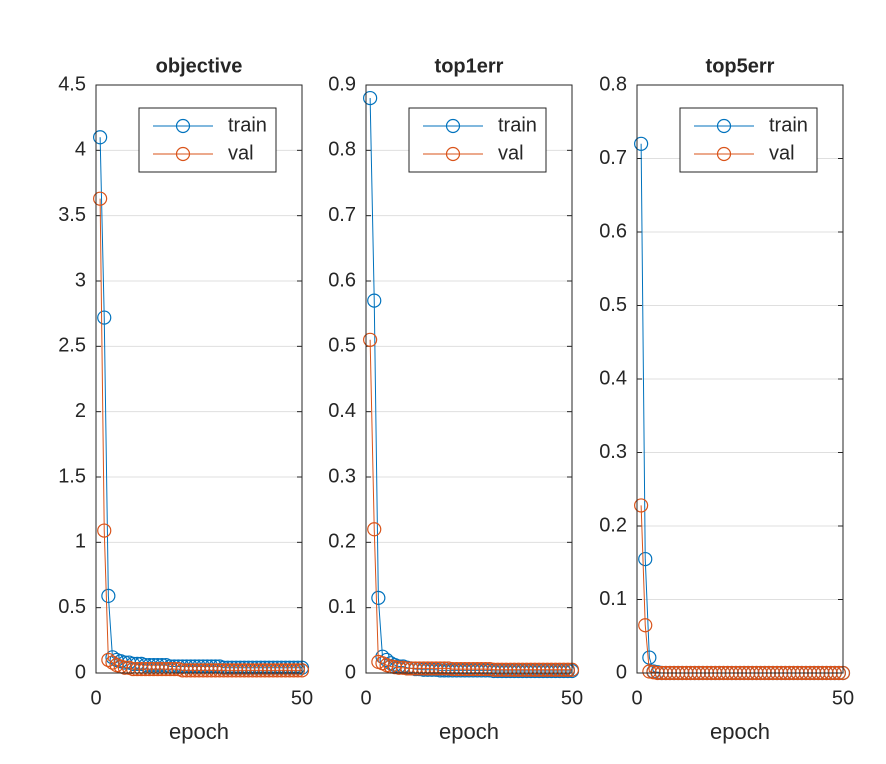 The height and width of the screenshot is (764, 886). What do you see at coordinates (72, 84) in the screenshot?
I see `y-tick-label: 4.5` at bounding box center [72, 84].